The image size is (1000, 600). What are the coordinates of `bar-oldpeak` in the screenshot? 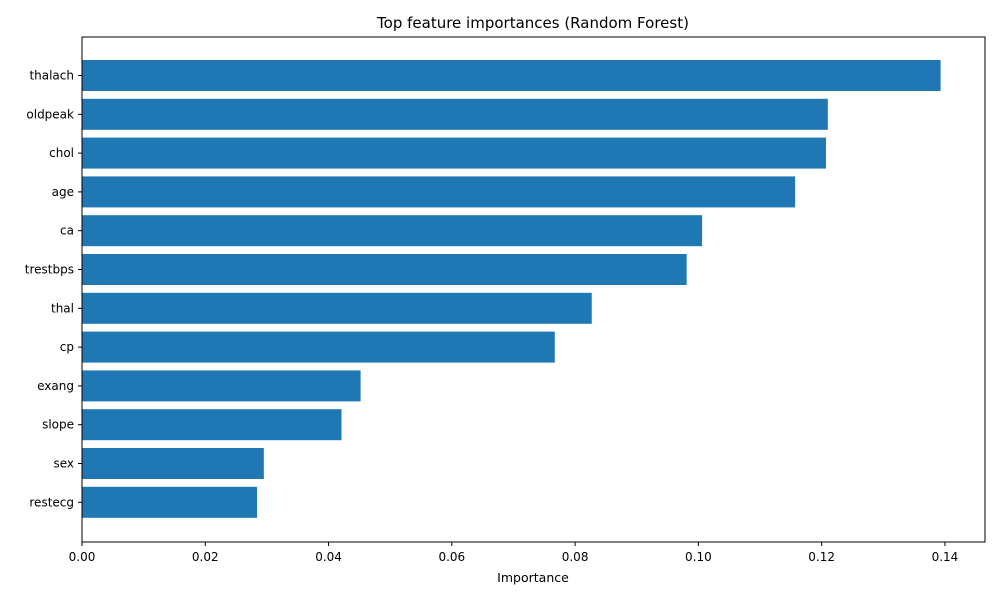 It's located at (455, 114).